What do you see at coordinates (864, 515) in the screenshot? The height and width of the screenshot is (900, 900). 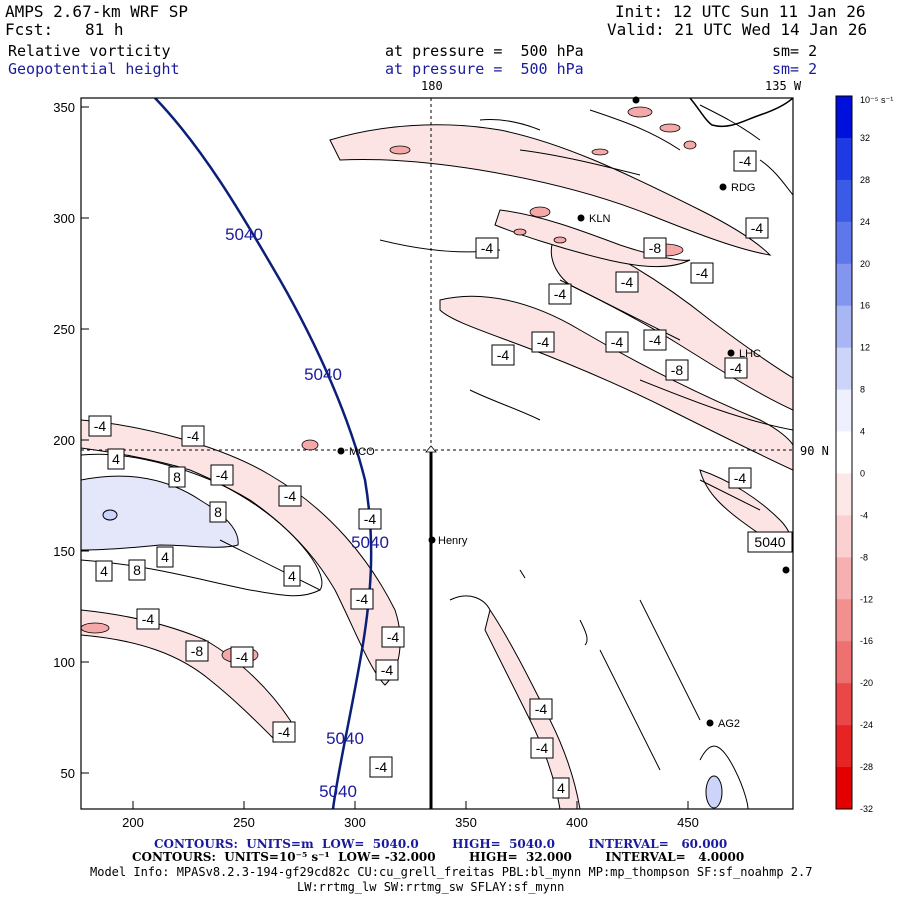 I see `colorbar-label: -4` at bounding box center [864, 515].